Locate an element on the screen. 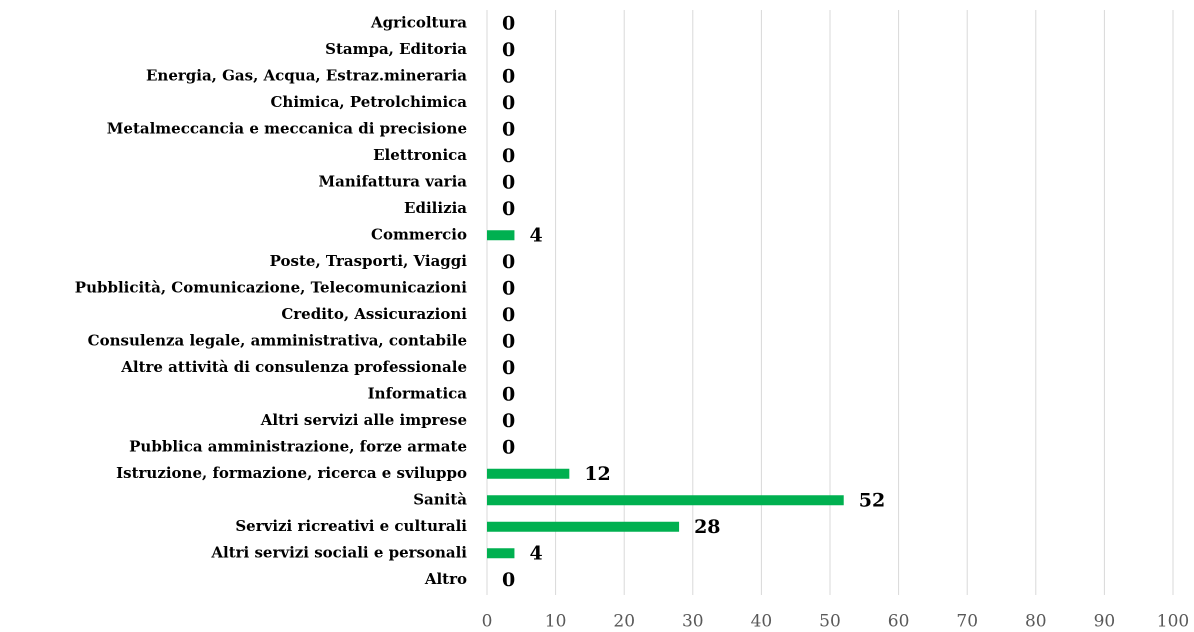 The image size is (1194, 632). y-tick-label: Poste, Trasporti, Viaggi is located at coordinates (369, 261).